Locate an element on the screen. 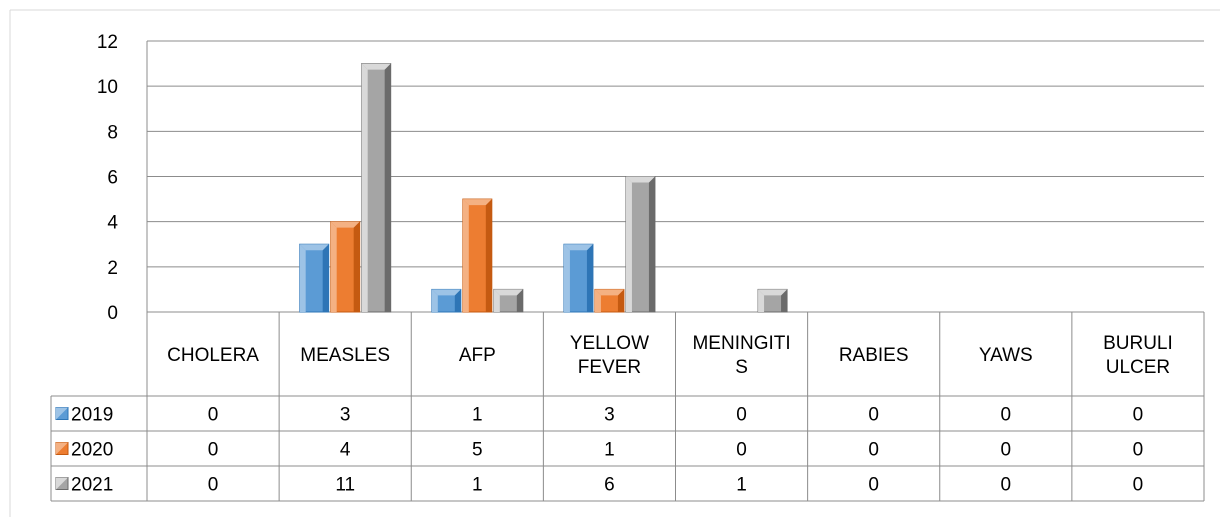 This screenshot has width=1220, height=517. legend-label: 2019 is located at coordinates (92, 415).